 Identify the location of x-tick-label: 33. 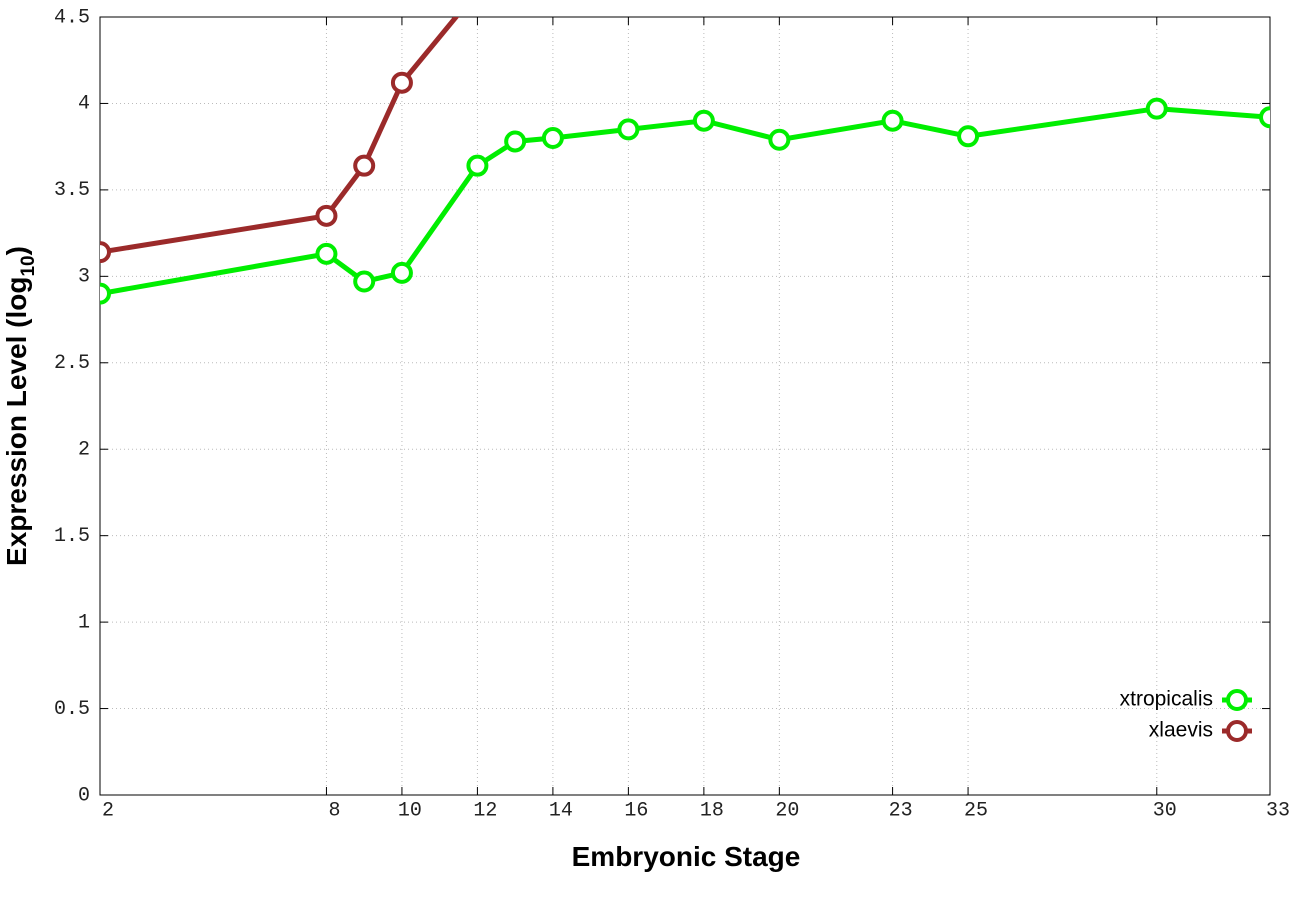
(1278, 810).